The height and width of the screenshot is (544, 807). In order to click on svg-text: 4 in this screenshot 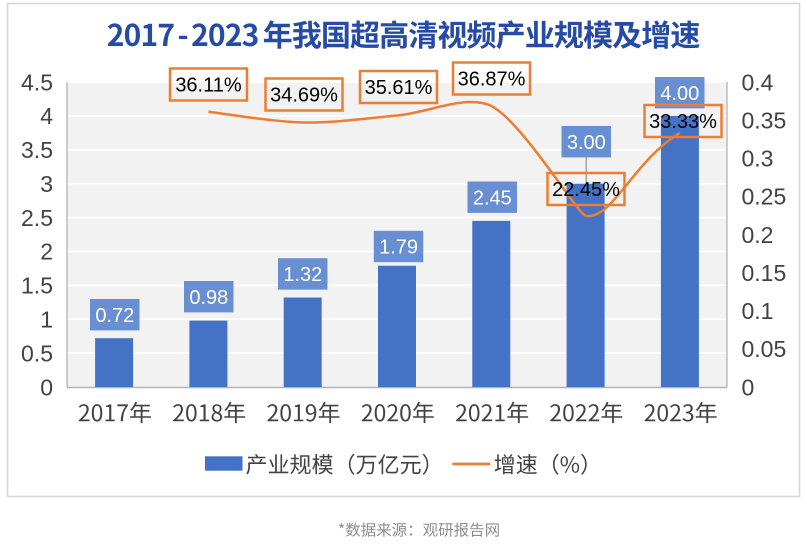, I will do `click(46, 116)`.